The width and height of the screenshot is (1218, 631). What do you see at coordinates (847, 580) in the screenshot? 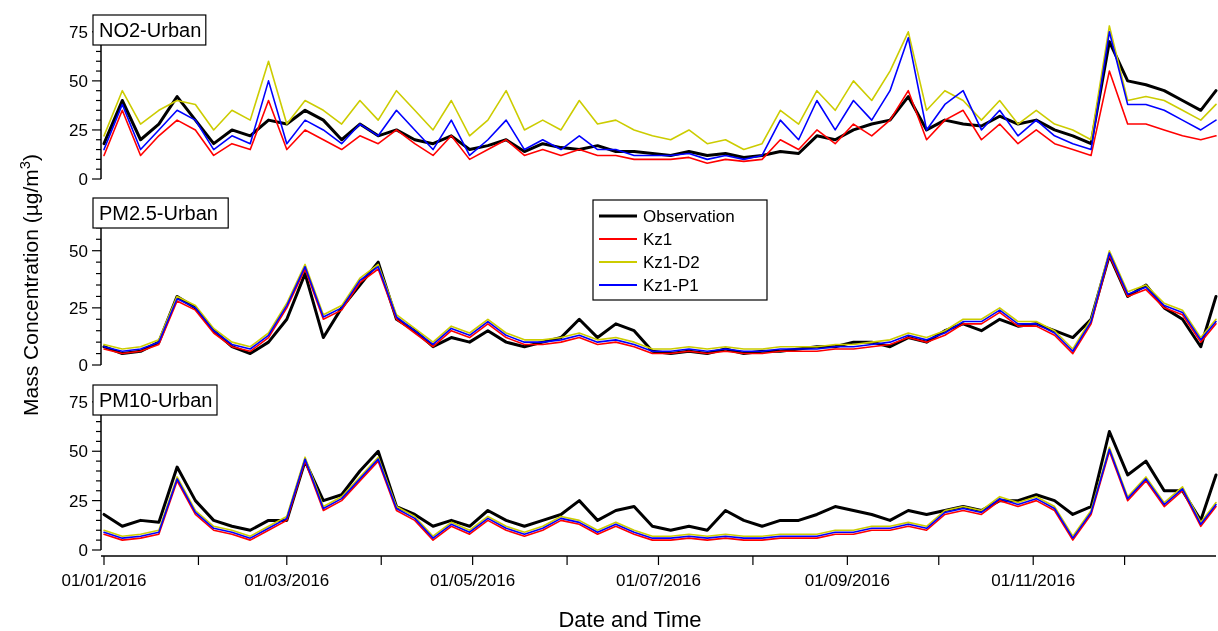
I see `x-tick-label: 01/09/2016` at bounding box center [847, 580].